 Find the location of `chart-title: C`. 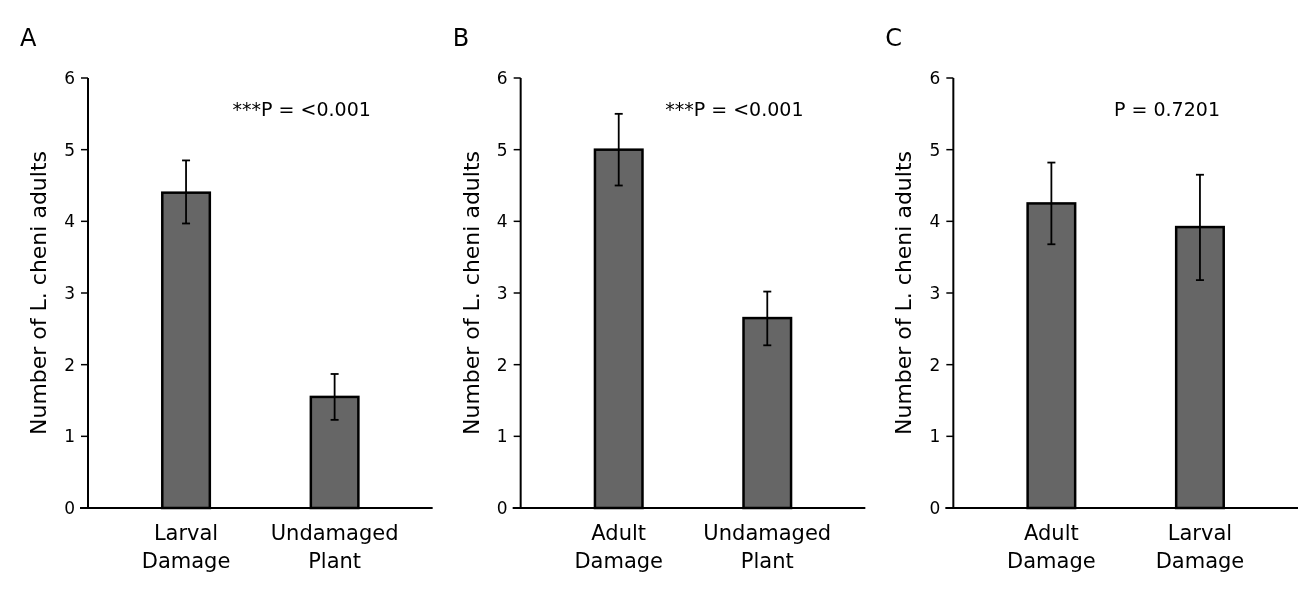

chart-title: C is located at coordinates (894, 38).